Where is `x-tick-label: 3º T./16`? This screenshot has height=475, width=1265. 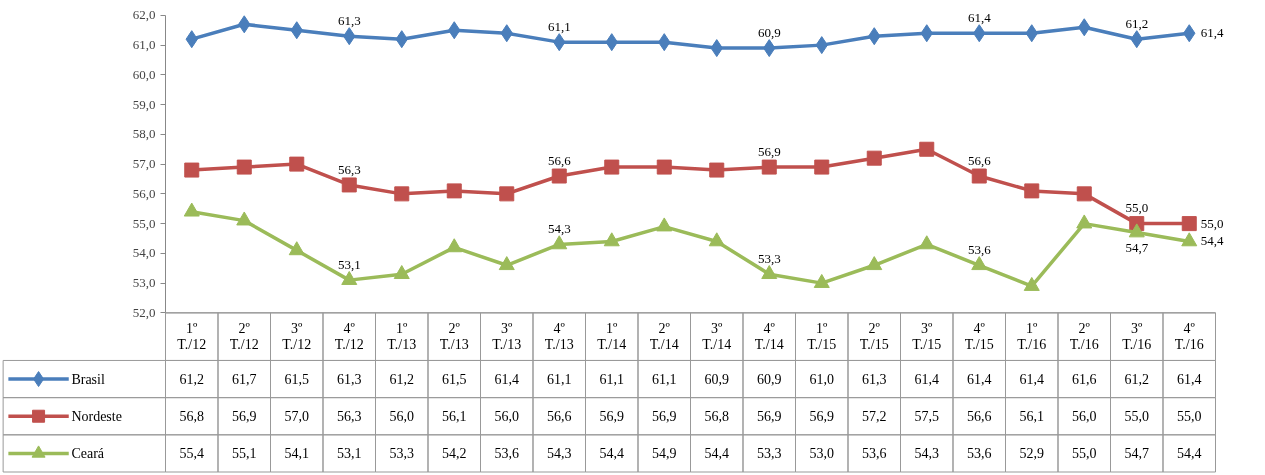 x-tick-label: 3º T./16 is located at coordinates (1137, 337).